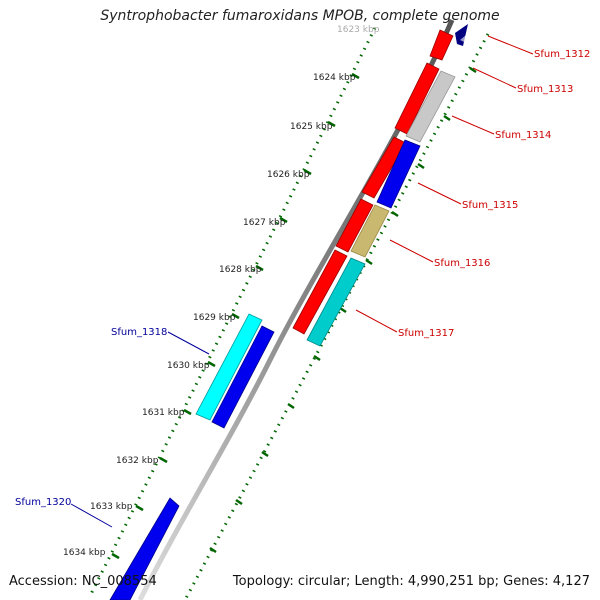 Image resolution: width=600 pixels, height=600 pixels. Describe the element at coordinates (426, 333) in the screenshot. I see `gene-label-sfum-1317: Sfum_1317` at that location.